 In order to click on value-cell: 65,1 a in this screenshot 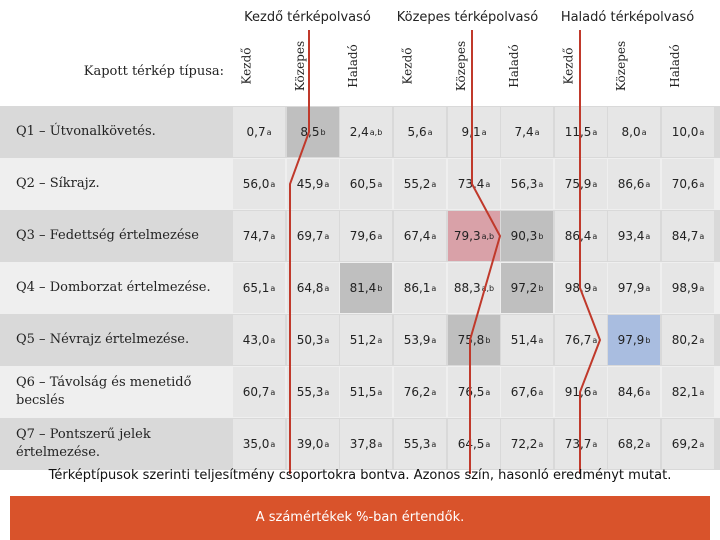, I will do `click(259, 288)`.